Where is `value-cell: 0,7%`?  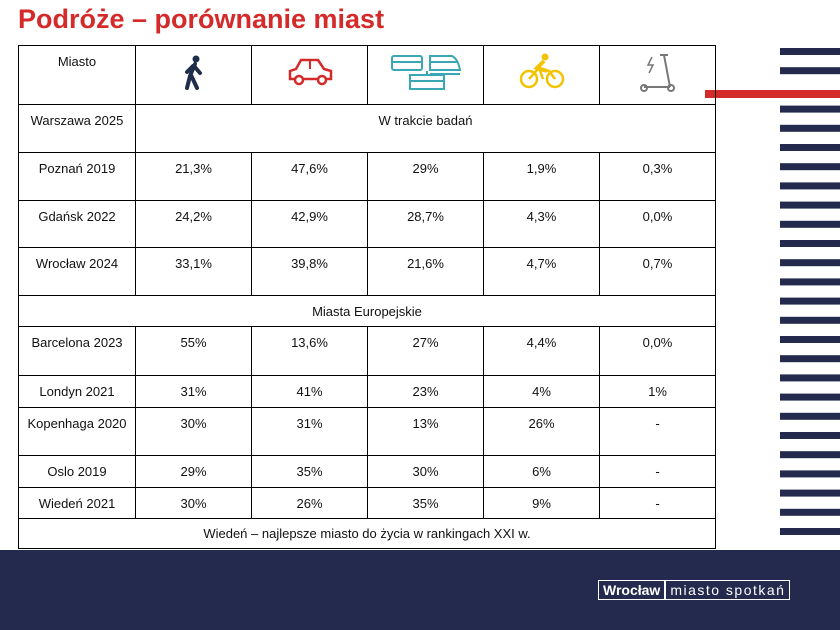 value-cell: 0,7% is located at coordinates (657, 271).